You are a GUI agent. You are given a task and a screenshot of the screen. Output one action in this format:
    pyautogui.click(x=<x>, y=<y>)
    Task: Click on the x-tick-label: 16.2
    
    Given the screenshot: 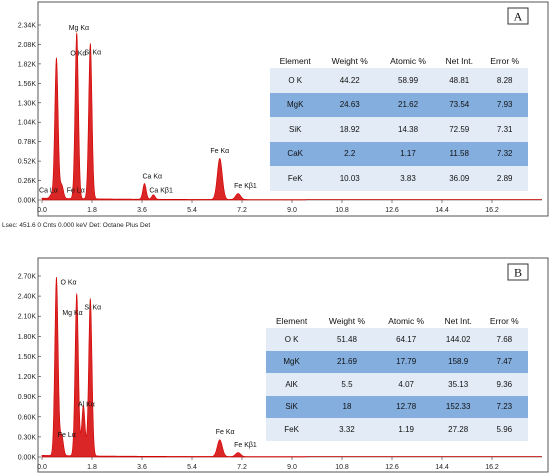 What is the action you would take?
    pyautogui.click(x=492, y=210)
    